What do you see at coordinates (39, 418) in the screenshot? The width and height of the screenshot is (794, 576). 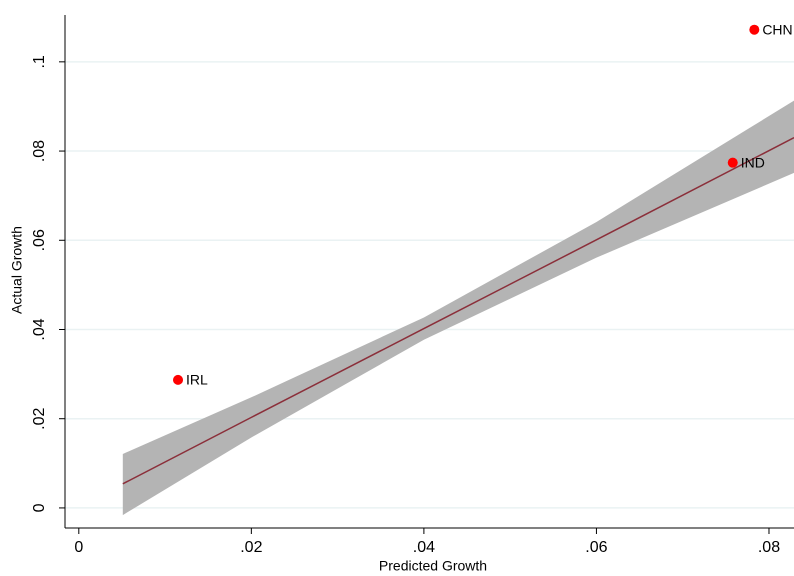 I see `y-tick-label: .02` at bounding box center [39, 418].